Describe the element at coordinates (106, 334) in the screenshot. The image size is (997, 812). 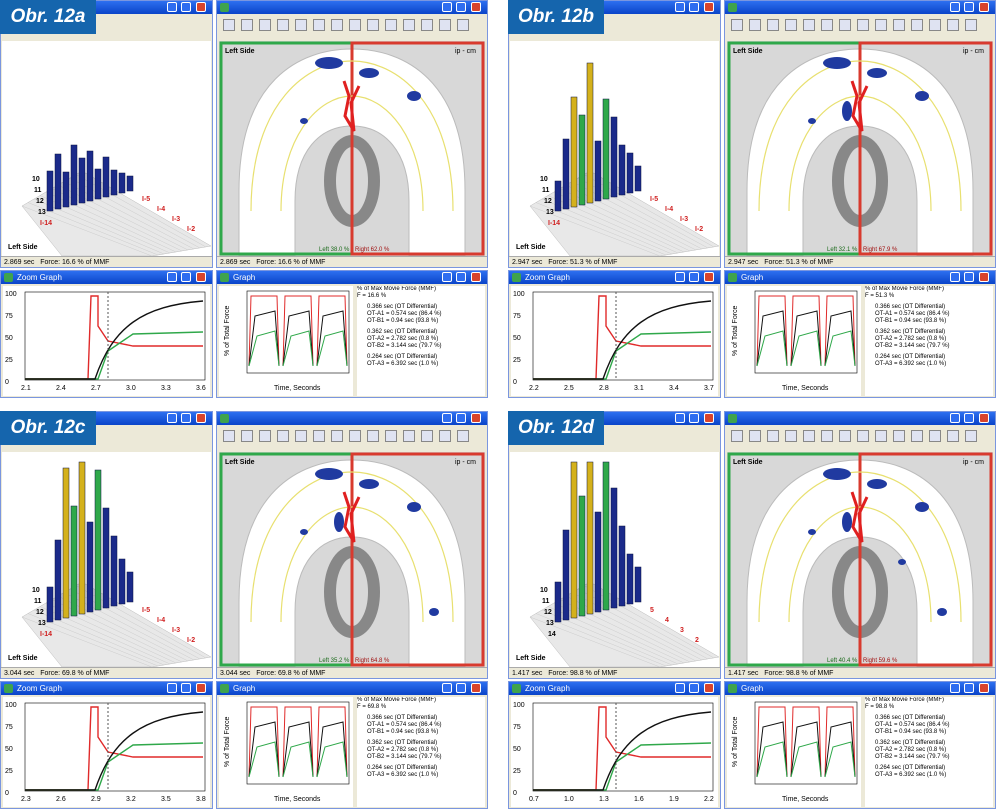
I see `zoom-graph-window: Zoom Graph 100 75 50 25 0 2.1 2.4 2.7 3.0 3.3 3.6` at that location.